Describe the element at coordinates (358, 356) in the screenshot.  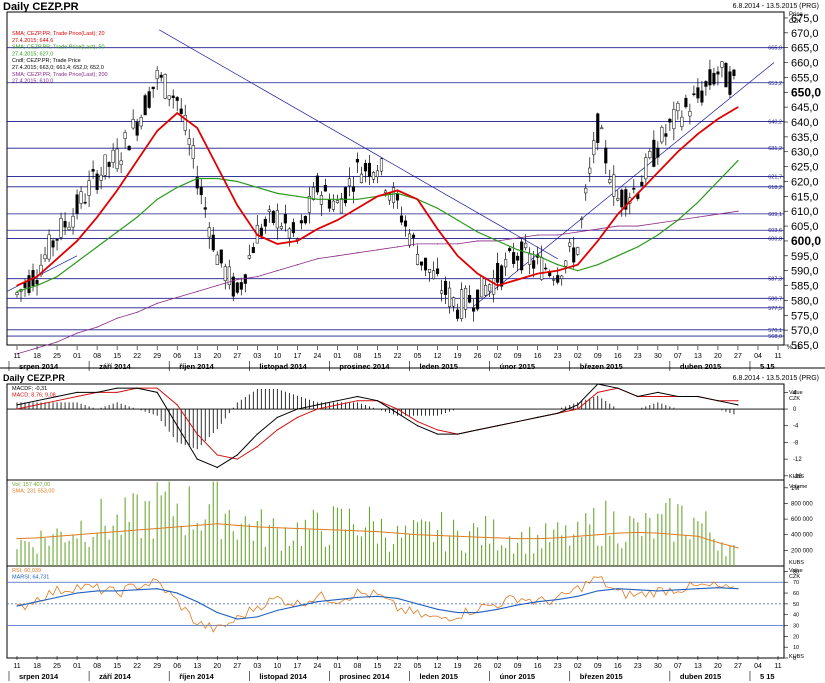
I see `price-x-tick-label: 08` at that location.